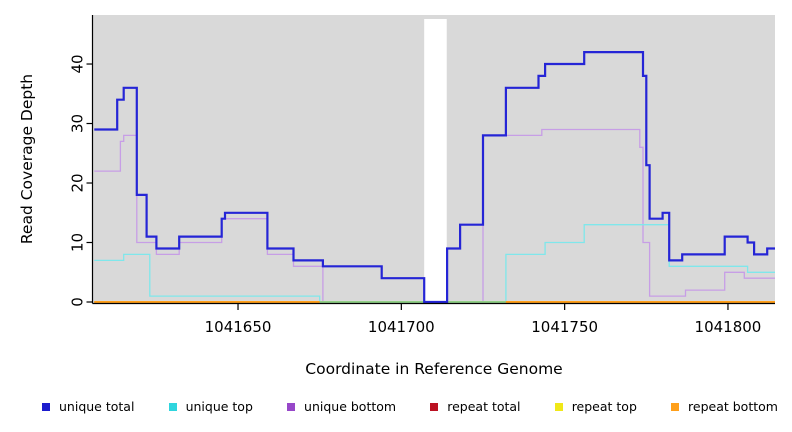 The image size is (792, 432). I want to click on y-tick-label: 40, so click(78, 63).